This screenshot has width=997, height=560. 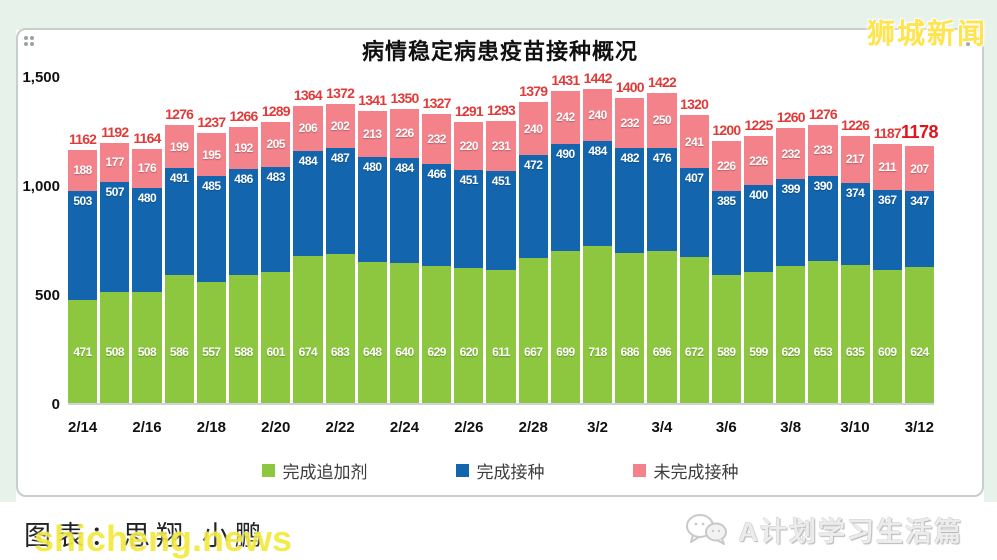 What do you see at coordinates (83, 170) in the screenshot?
I see `seg-pink: 188` at bounding box center [83, 170].